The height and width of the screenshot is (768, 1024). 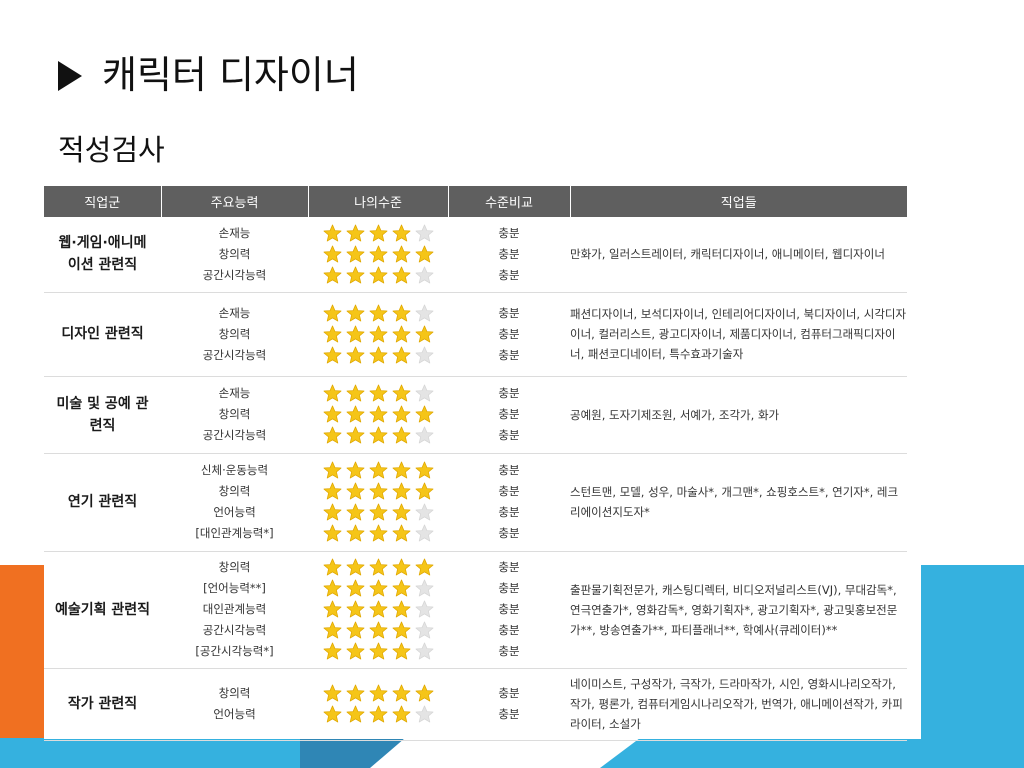 What do you see at coordinates (234, 714) in the screenshot?
I see `ability-label: 언어능력` at bounding box center [234, 714].